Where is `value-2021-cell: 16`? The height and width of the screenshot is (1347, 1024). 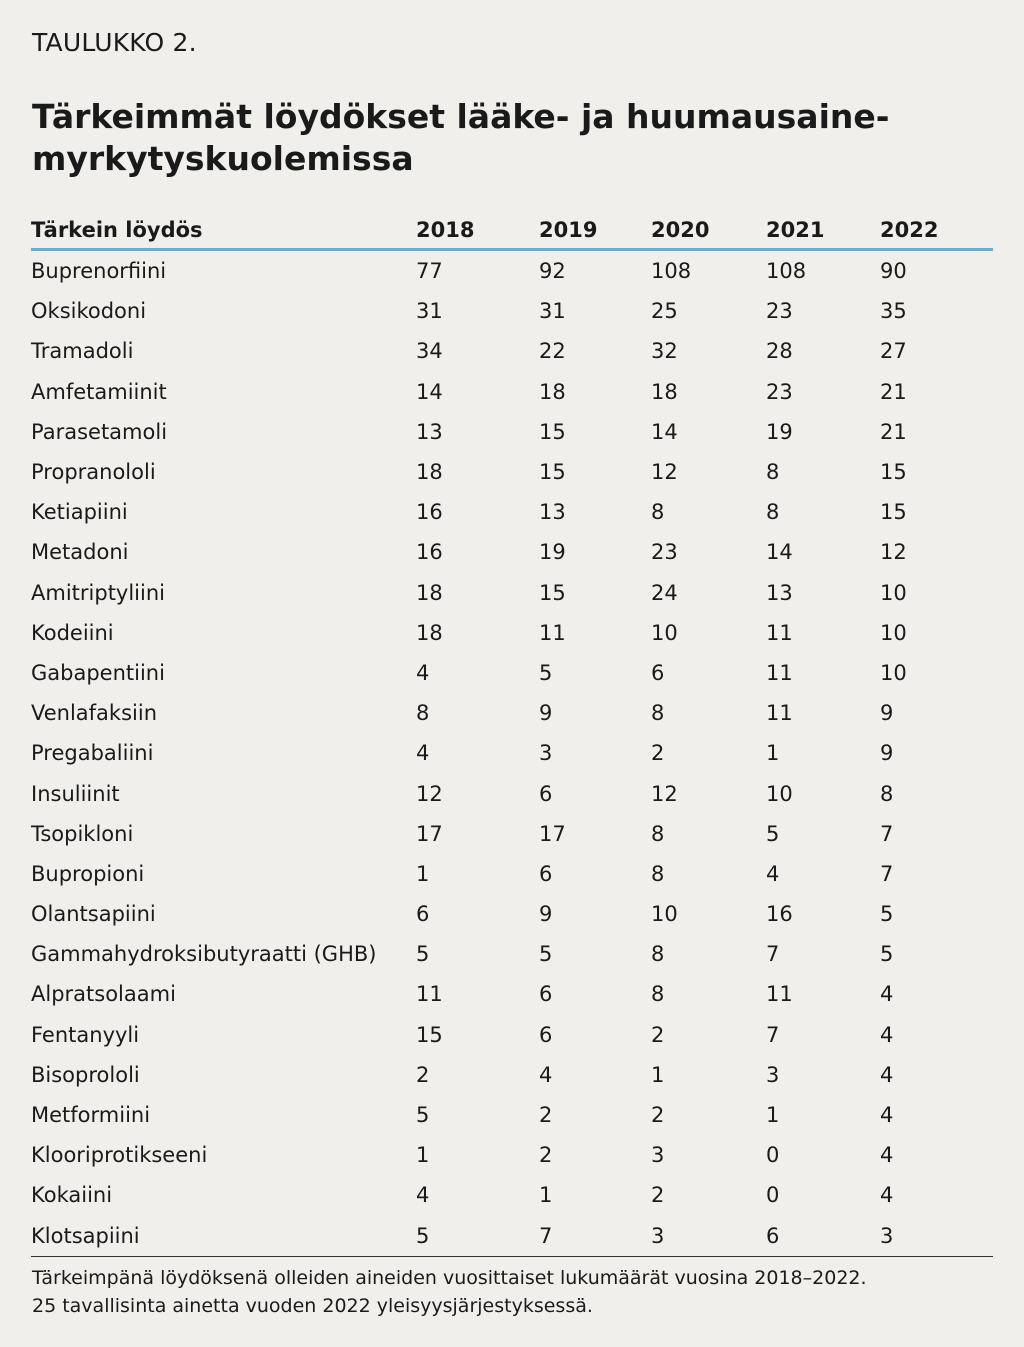 value-2021-cell: 16 is located at coordinates (779, 914).